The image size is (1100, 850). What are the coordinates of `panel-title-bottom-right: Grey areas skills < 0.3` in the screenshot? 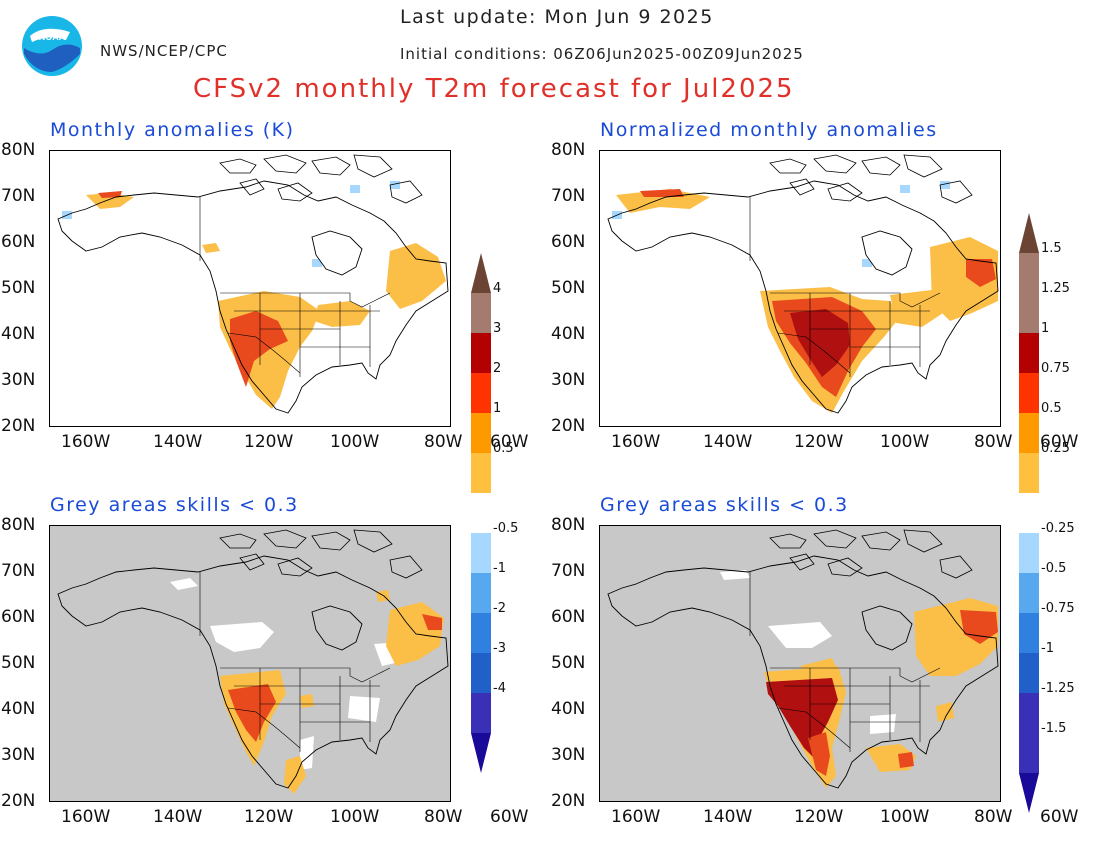 It's located at (724, 505).